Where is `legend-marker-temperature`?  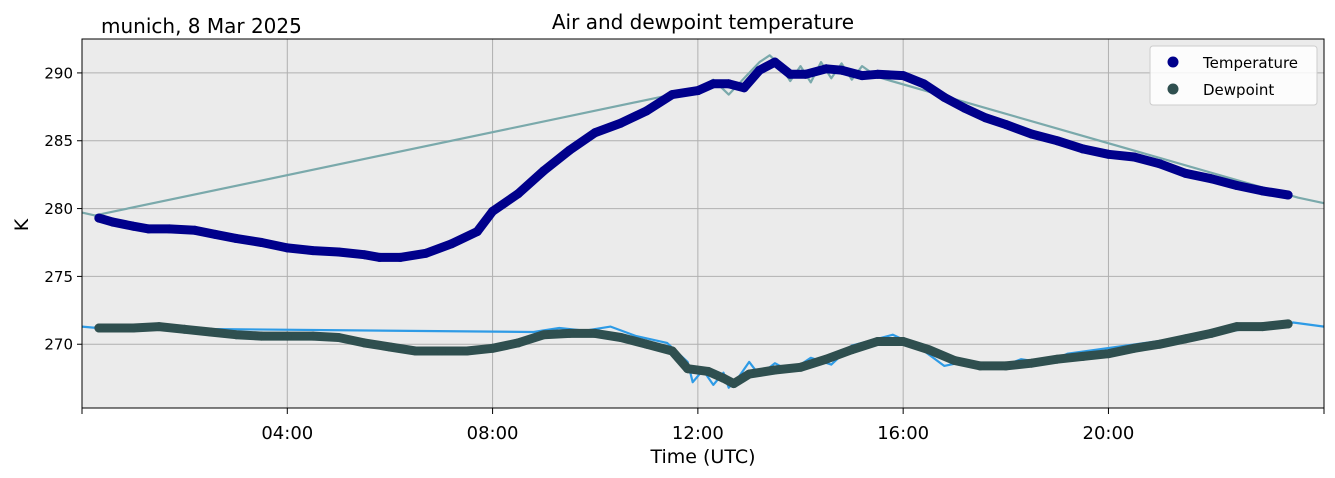
legend-marker-temperature is located at coordinates (1173, 62).